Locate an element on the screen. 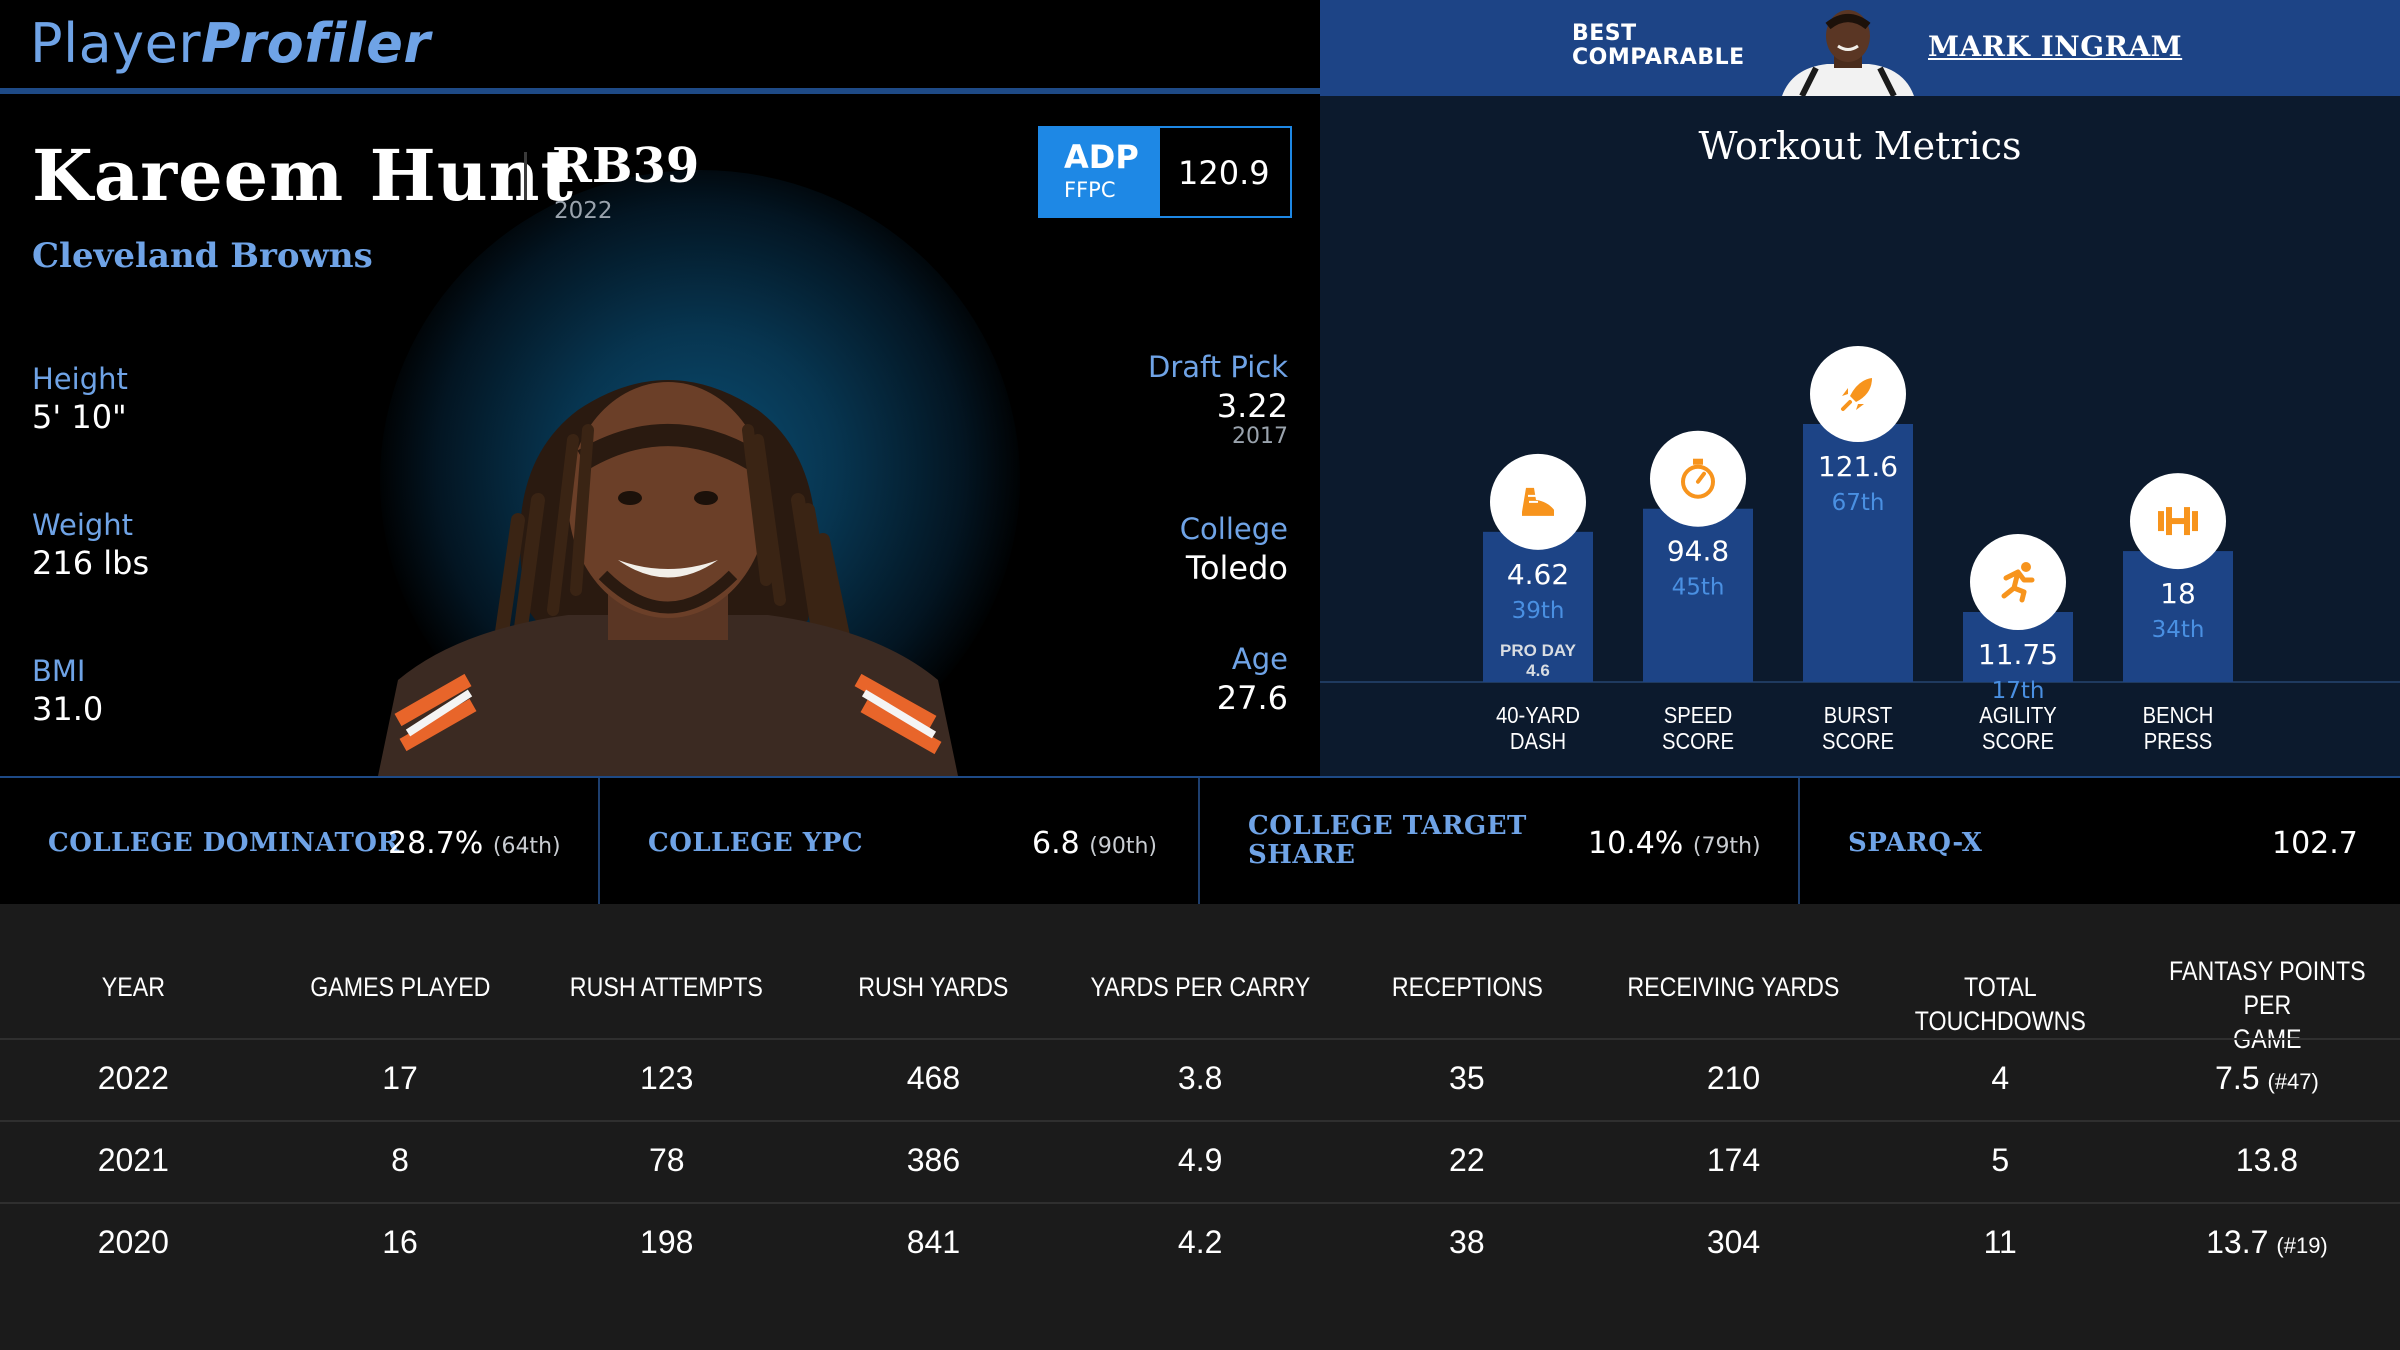  cell-value: 78 is located at coordinates (666, 1160).